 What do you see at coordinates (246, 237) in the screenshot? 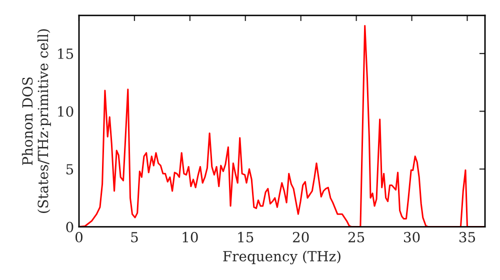
I see `x-tick-label: 15` at bounding box center [246, 237].